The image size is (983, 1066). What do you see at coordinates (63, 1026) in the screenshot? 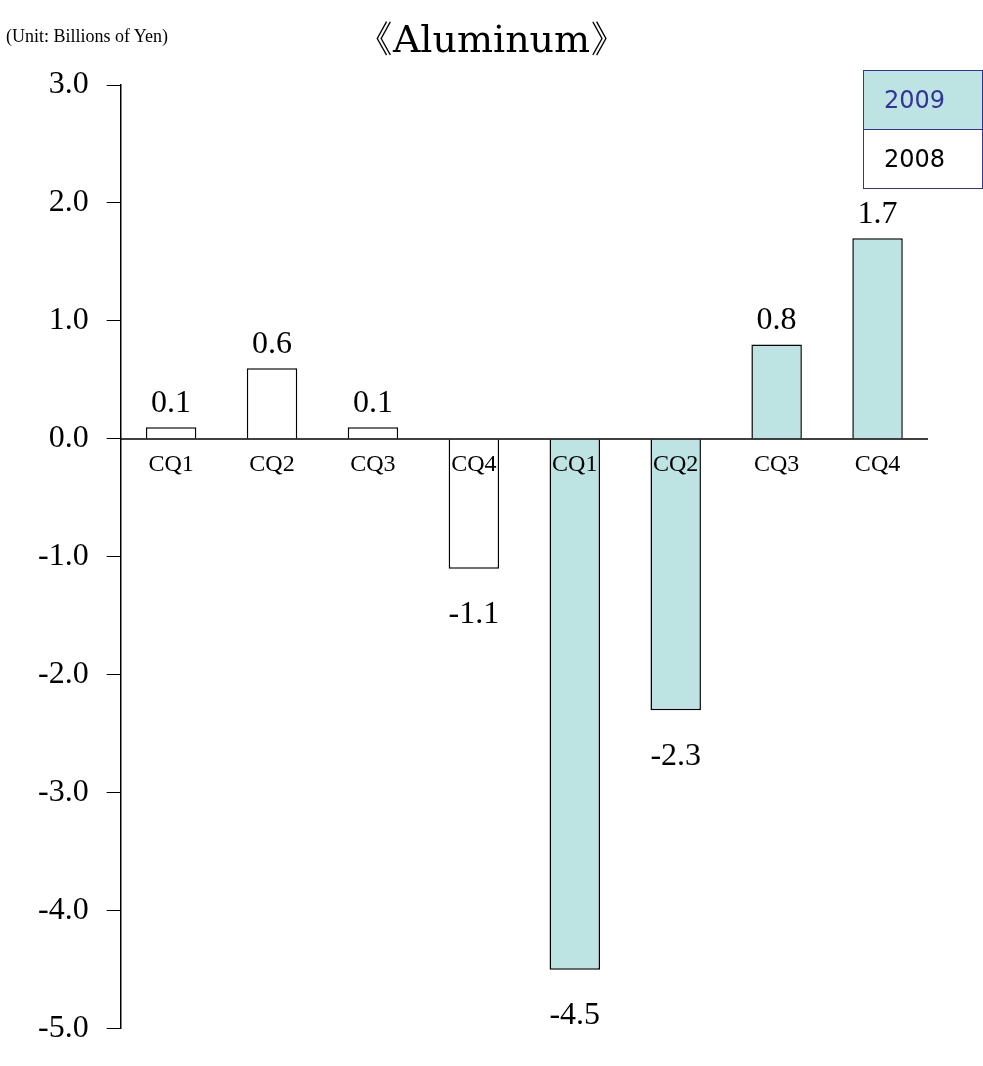
I see `y-tick-label: -5.0` at bounding box center [63, 1026].